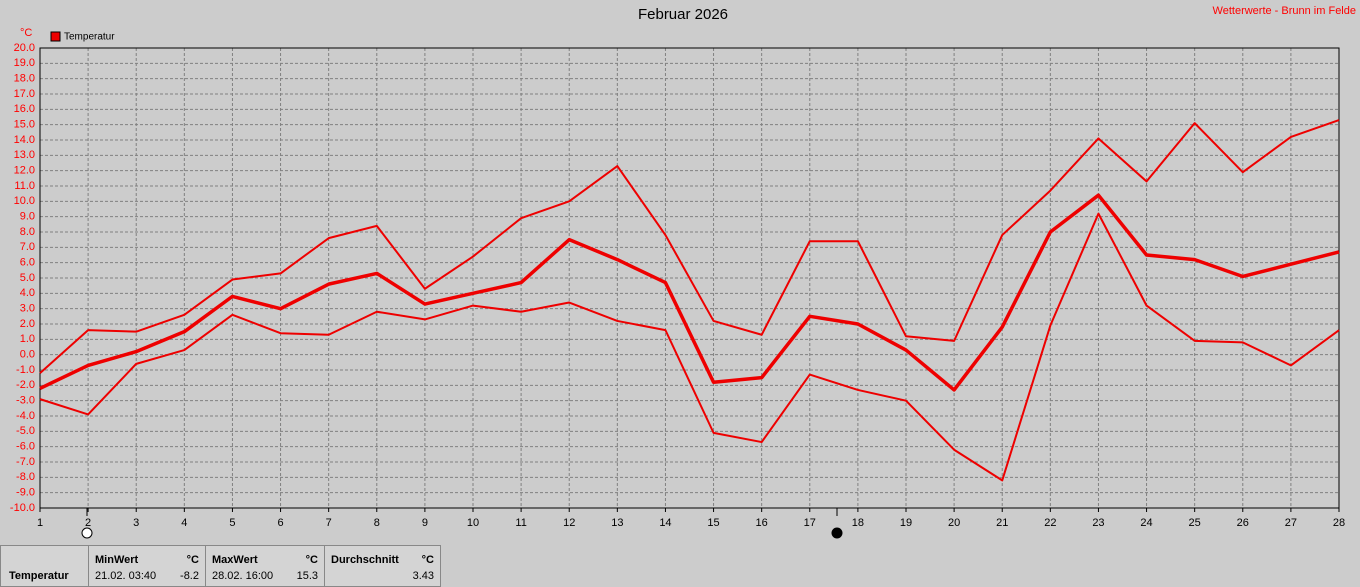  Describe the element at coordinates (25, 477) in the screenshot. I see `y-tick-label: -8.0` at that location.